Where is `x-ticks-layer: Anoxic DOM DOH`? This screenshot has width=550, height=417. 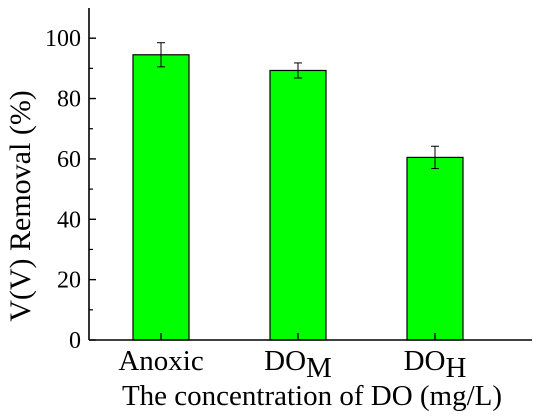 x-ticks-layer: Anoxic DOM DOH is located at coordinates (292, 358).